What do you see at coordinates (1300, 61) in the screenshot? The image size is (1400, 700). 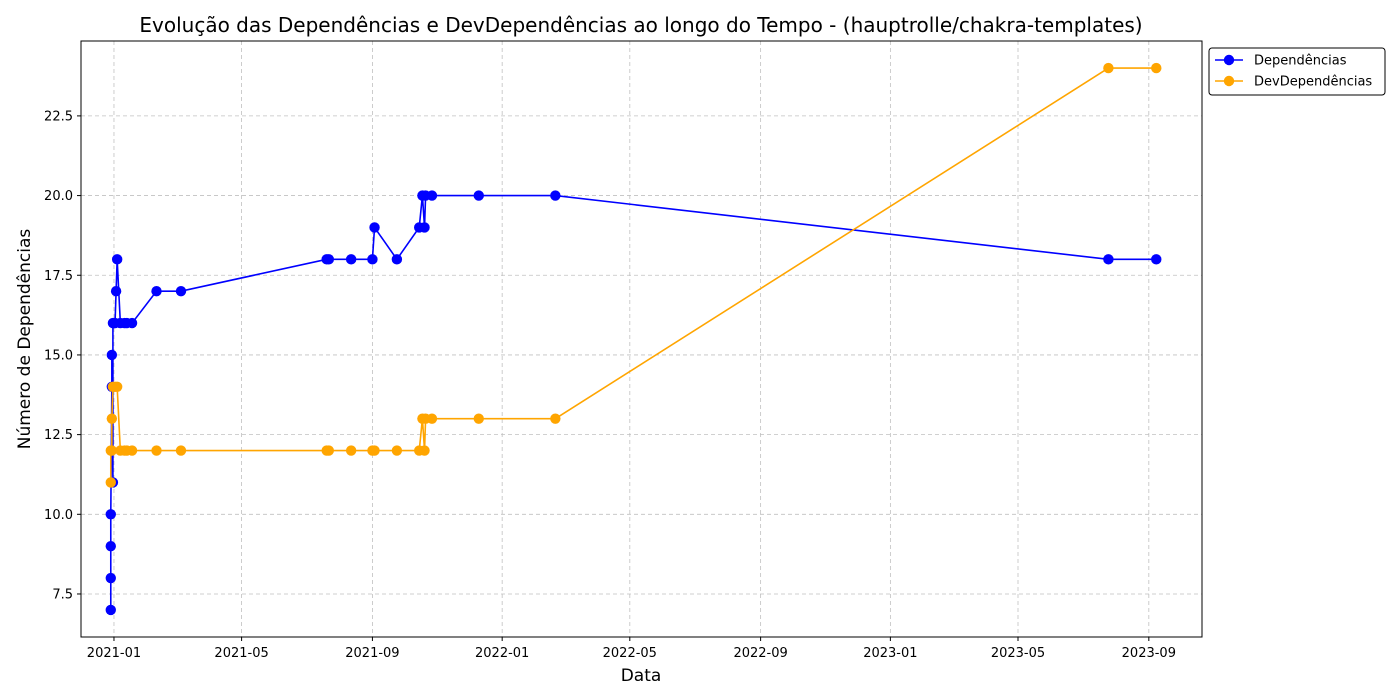 I see `legend-label: Dependências` at bounding box center [1300, 61].